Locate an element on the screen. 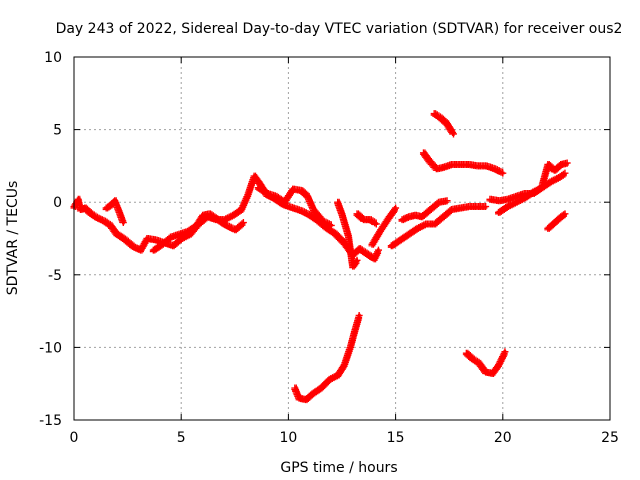  y-tick-label: 10 is located at coordinates (53, 58).